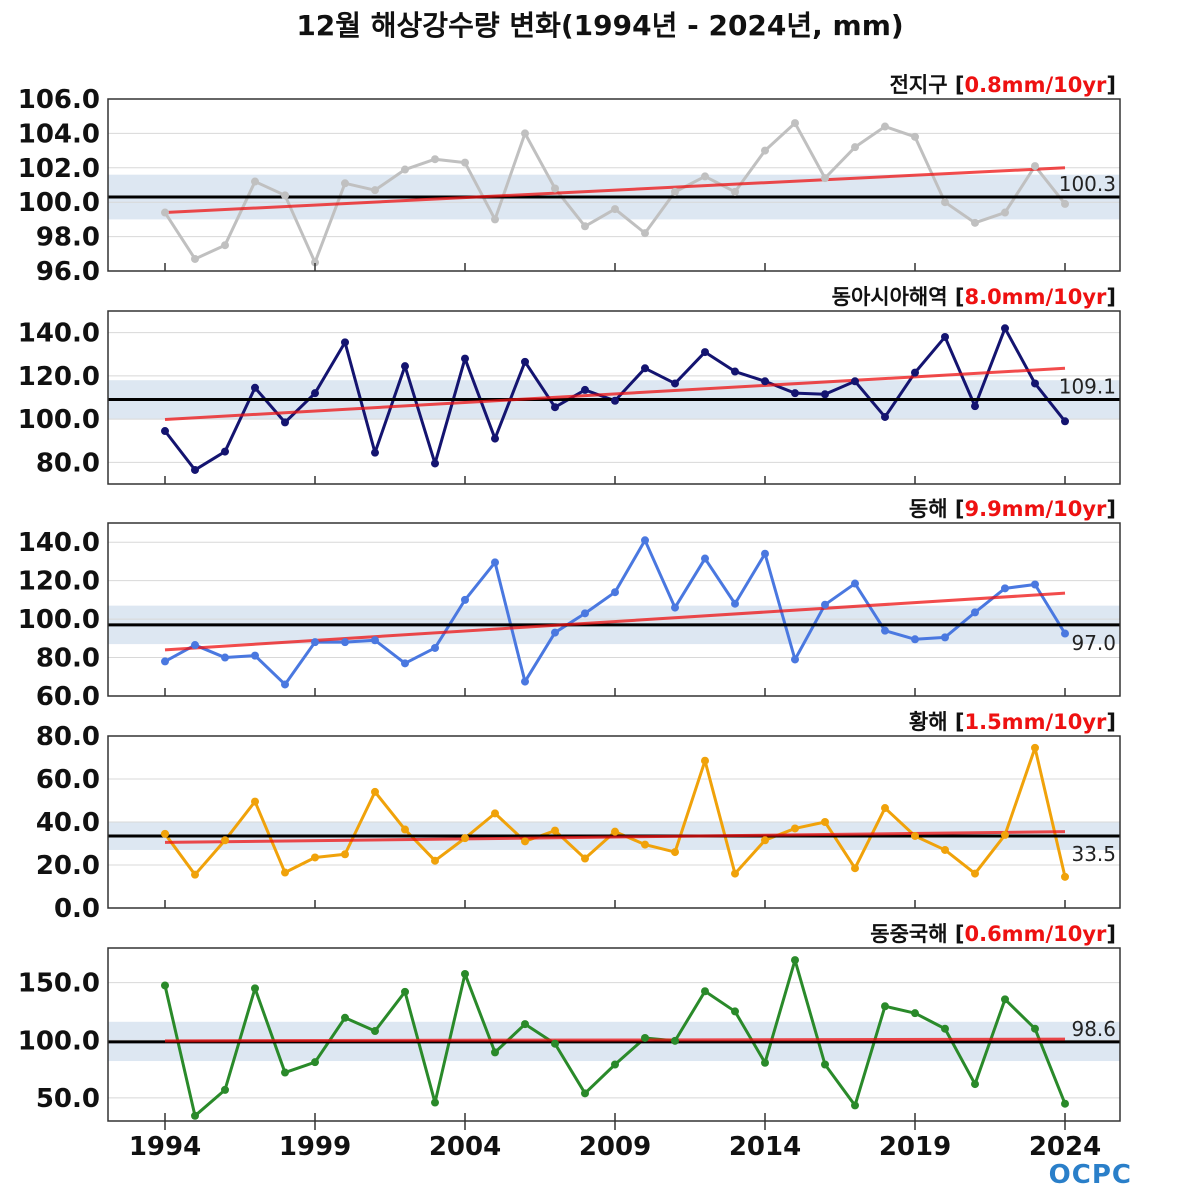 This screenshot has height=1200, width=1200. Describe the element at coordinates (68, 866) in the screenshot. I see `y-tick-label: 20.0` at that location.